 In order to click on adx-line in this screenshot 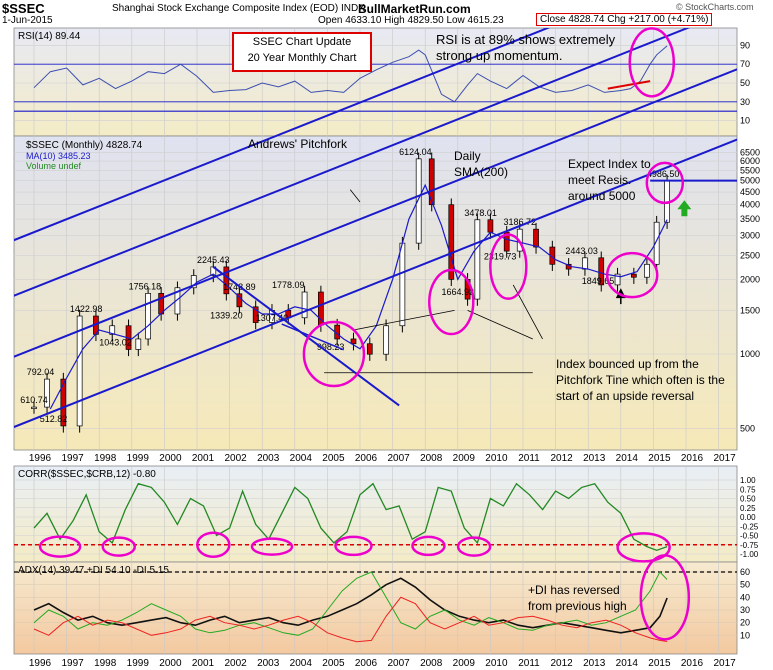, I will do `click(350, 605)`.